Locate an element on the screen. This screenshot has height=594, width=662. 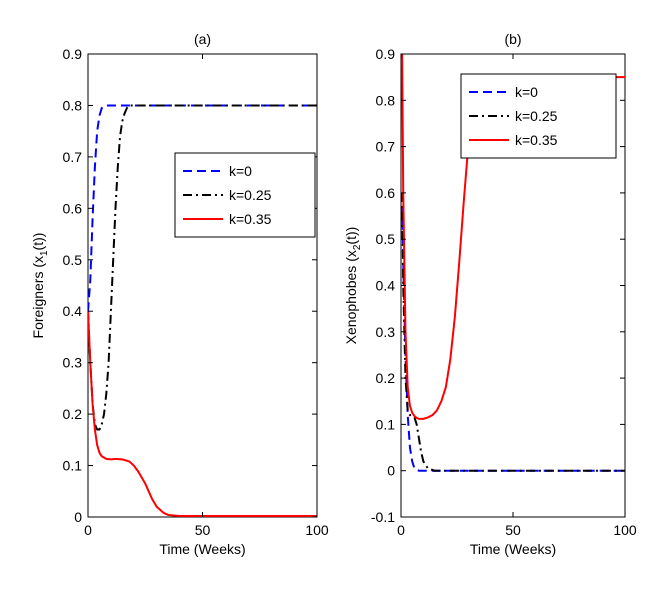
series-line-k=0 is located at coordinates (202, 208).